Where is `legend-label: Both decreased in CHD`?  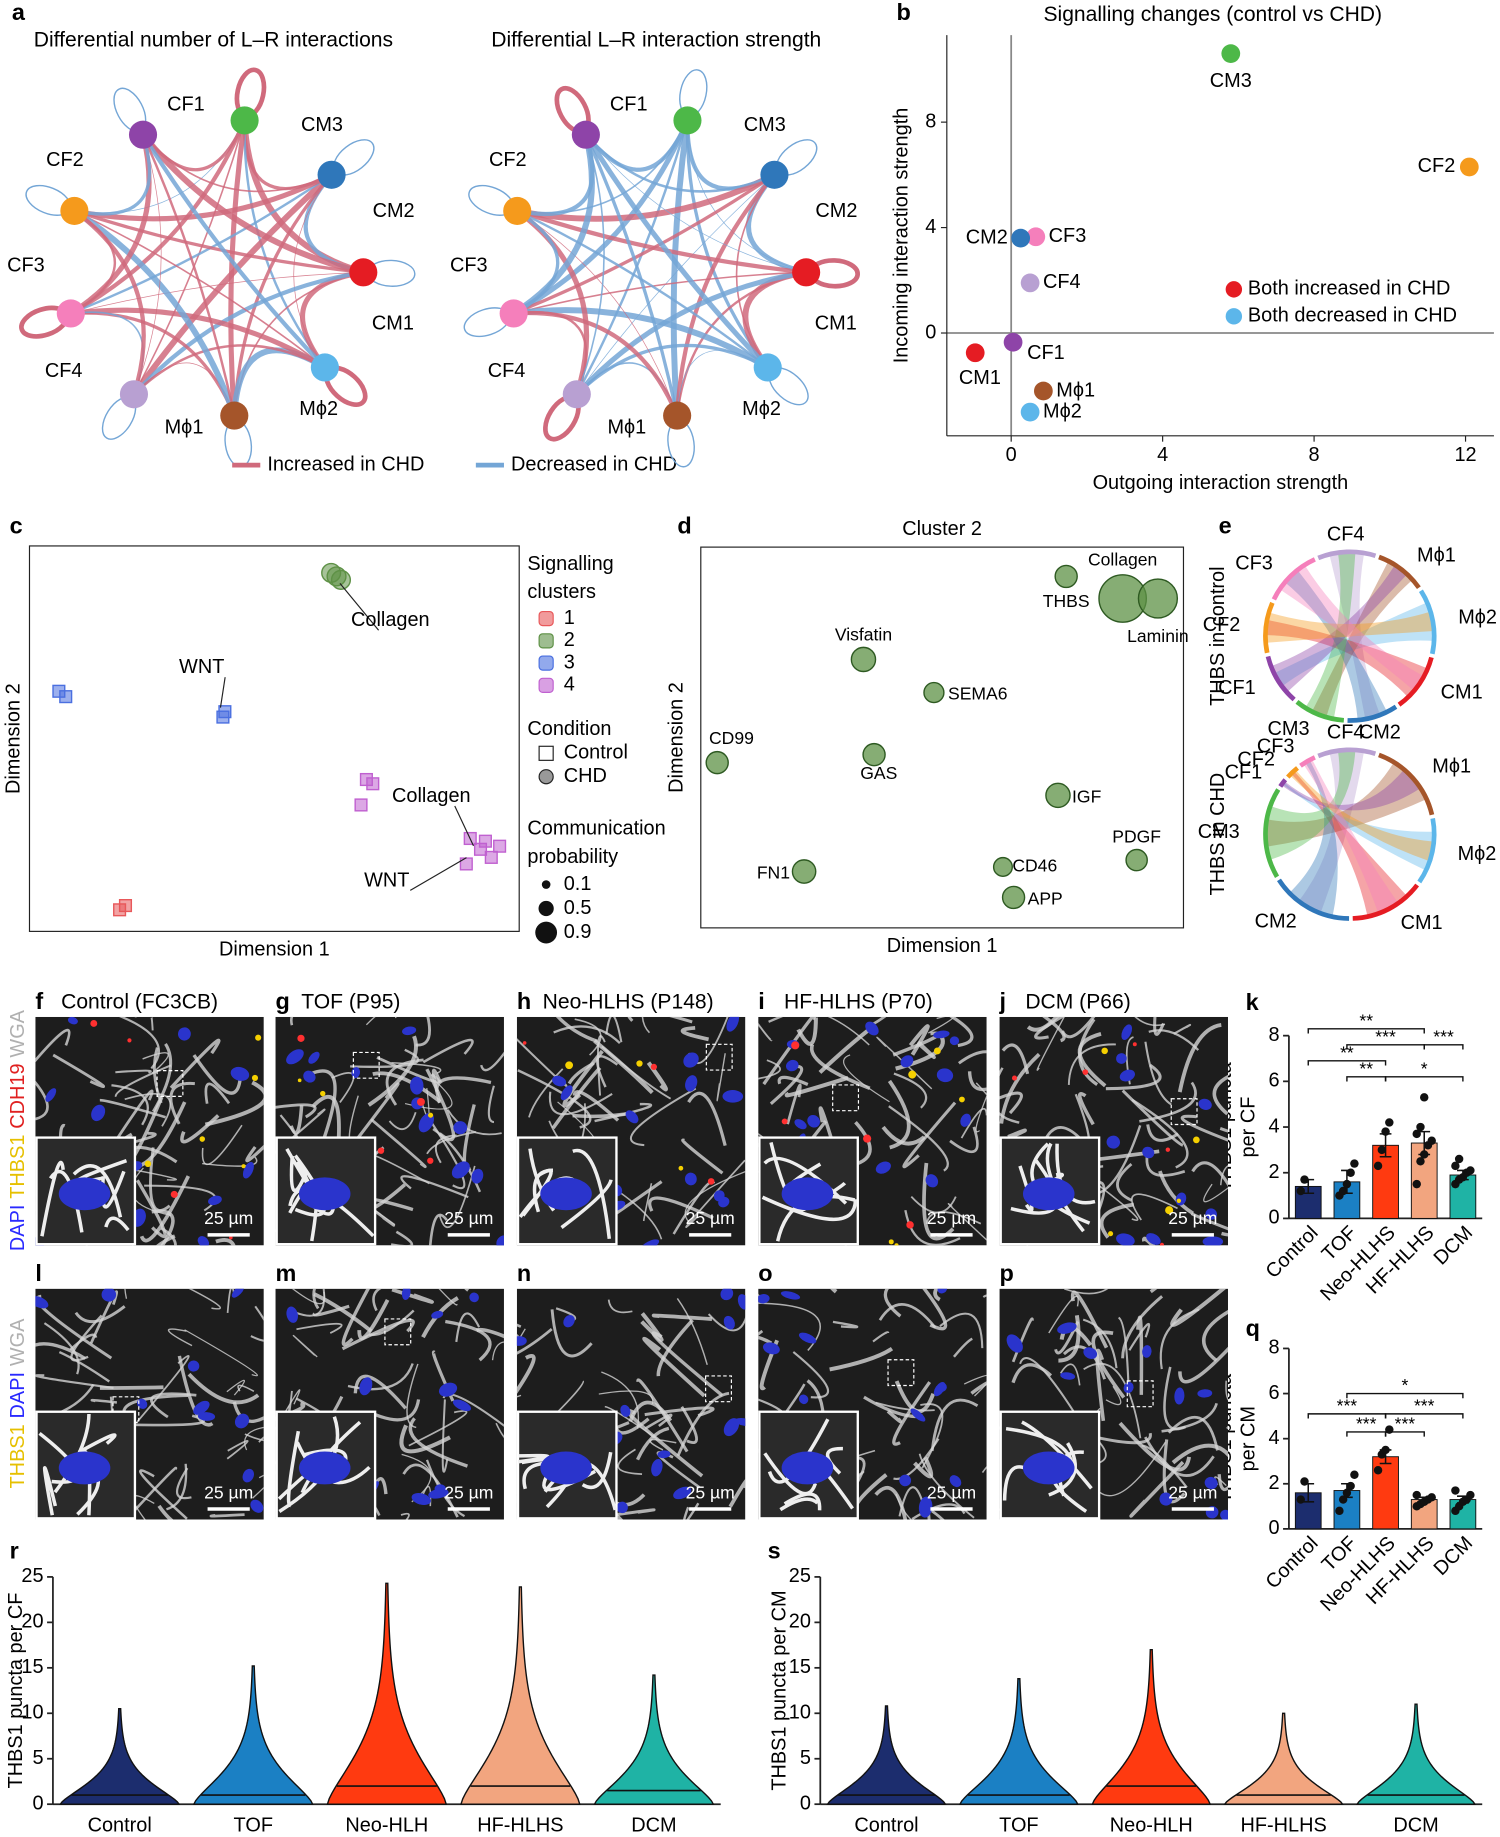
legend-label: Both decreased in CHD is located at coordinates (1352, 316).